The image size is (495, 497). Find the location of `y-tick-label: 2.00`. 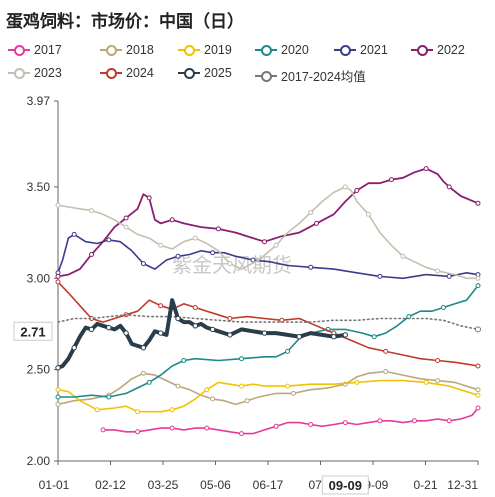

y-tick-label: 2.00 is located at coordinates (39, 461).